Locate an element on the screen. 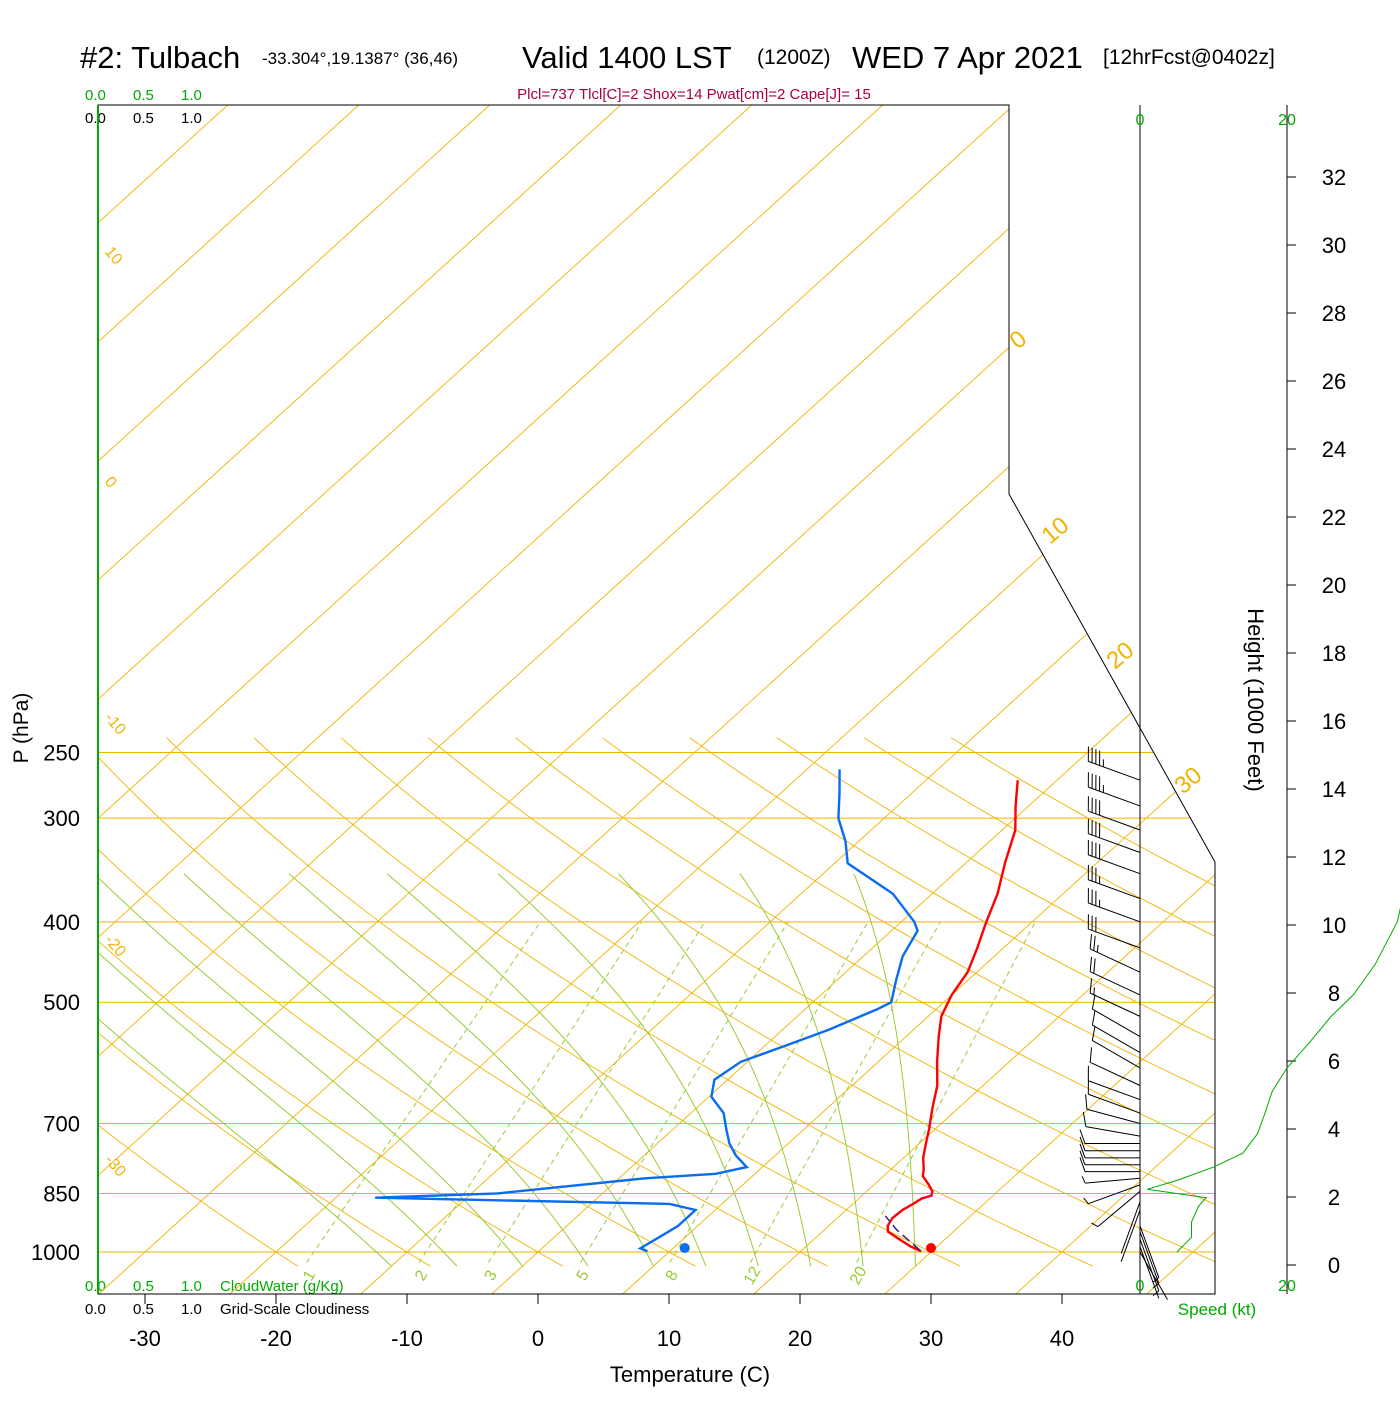  height-tick-label: 12 is located at coordinates (1334, 857).